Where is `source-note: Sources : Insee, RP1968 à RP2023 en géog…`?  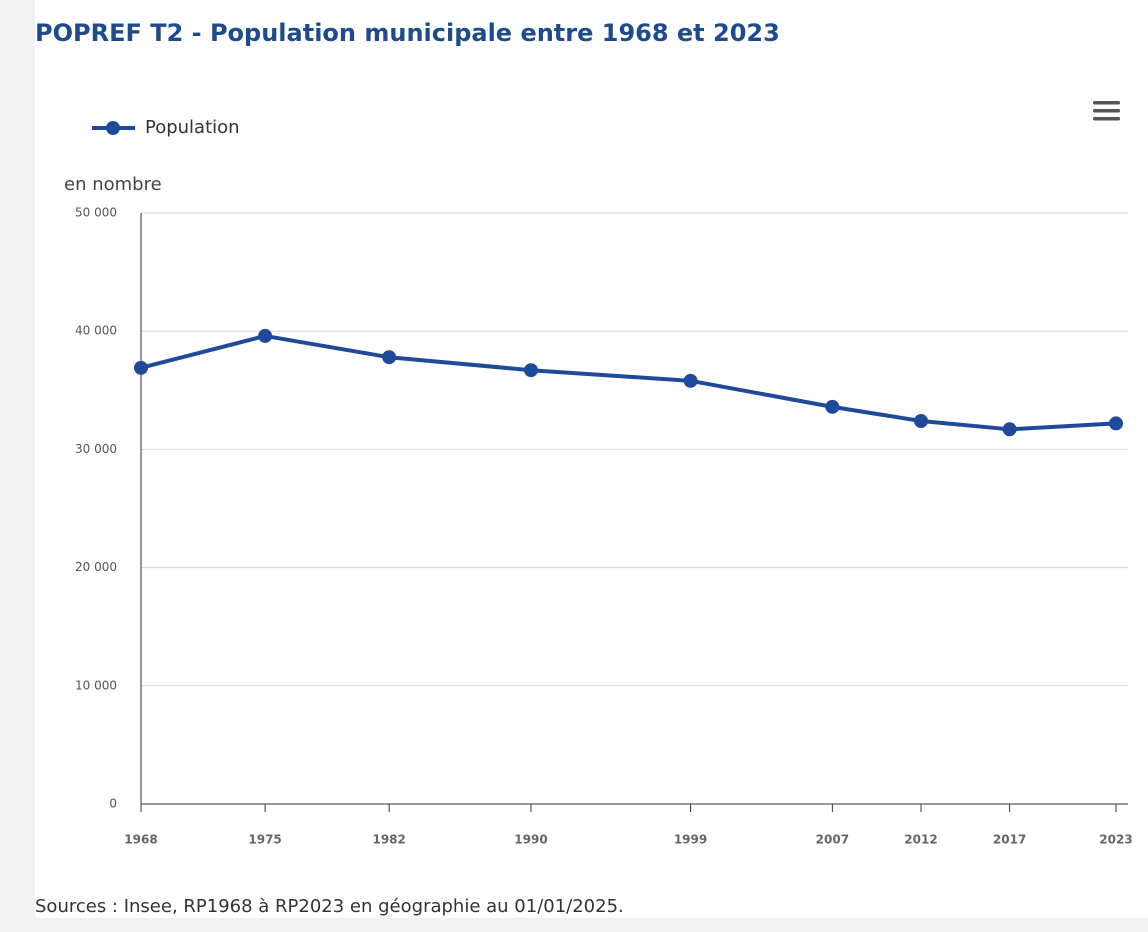
source-note: Sources : Insee, RP1968 à RP2023 en géog… is located at coordinates (329, 906).